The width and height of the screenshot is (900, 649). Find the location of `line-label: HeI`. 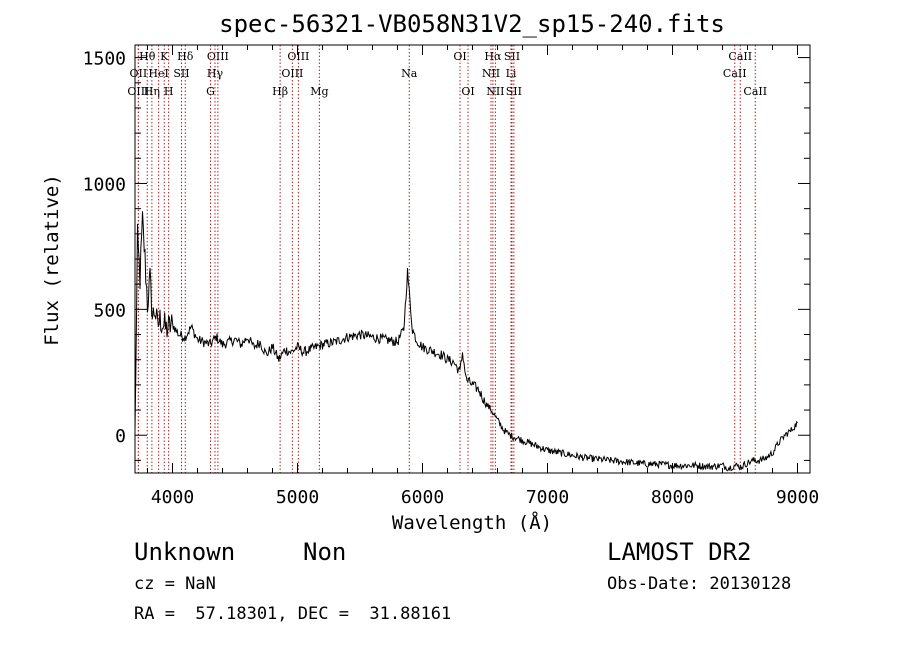

line-label: HeI is located at coordinates (158, 73).